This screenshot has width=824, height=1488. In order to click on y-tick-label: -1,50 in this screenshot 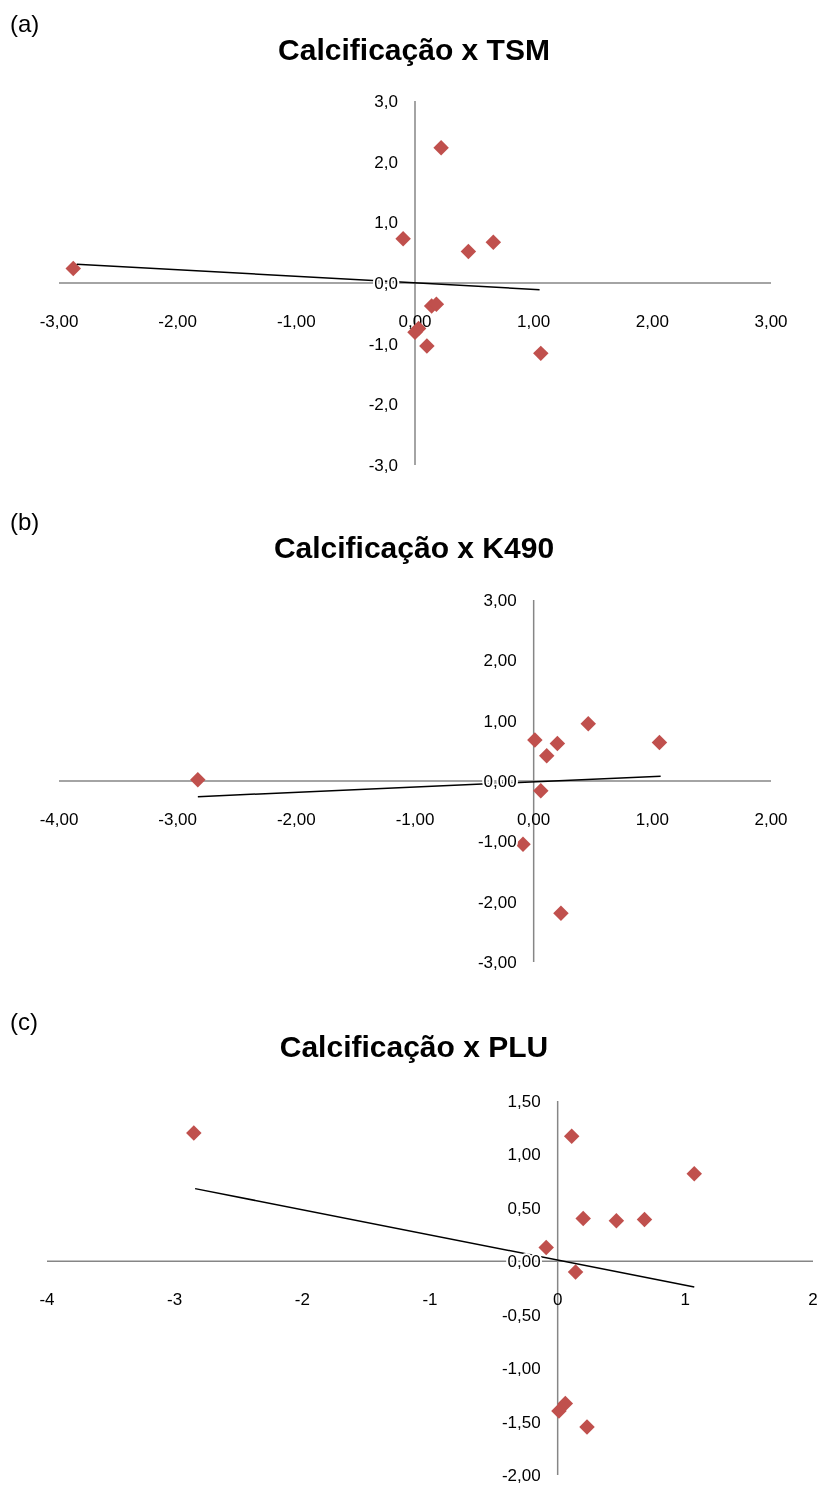, I will do `click(521, 1422)`.